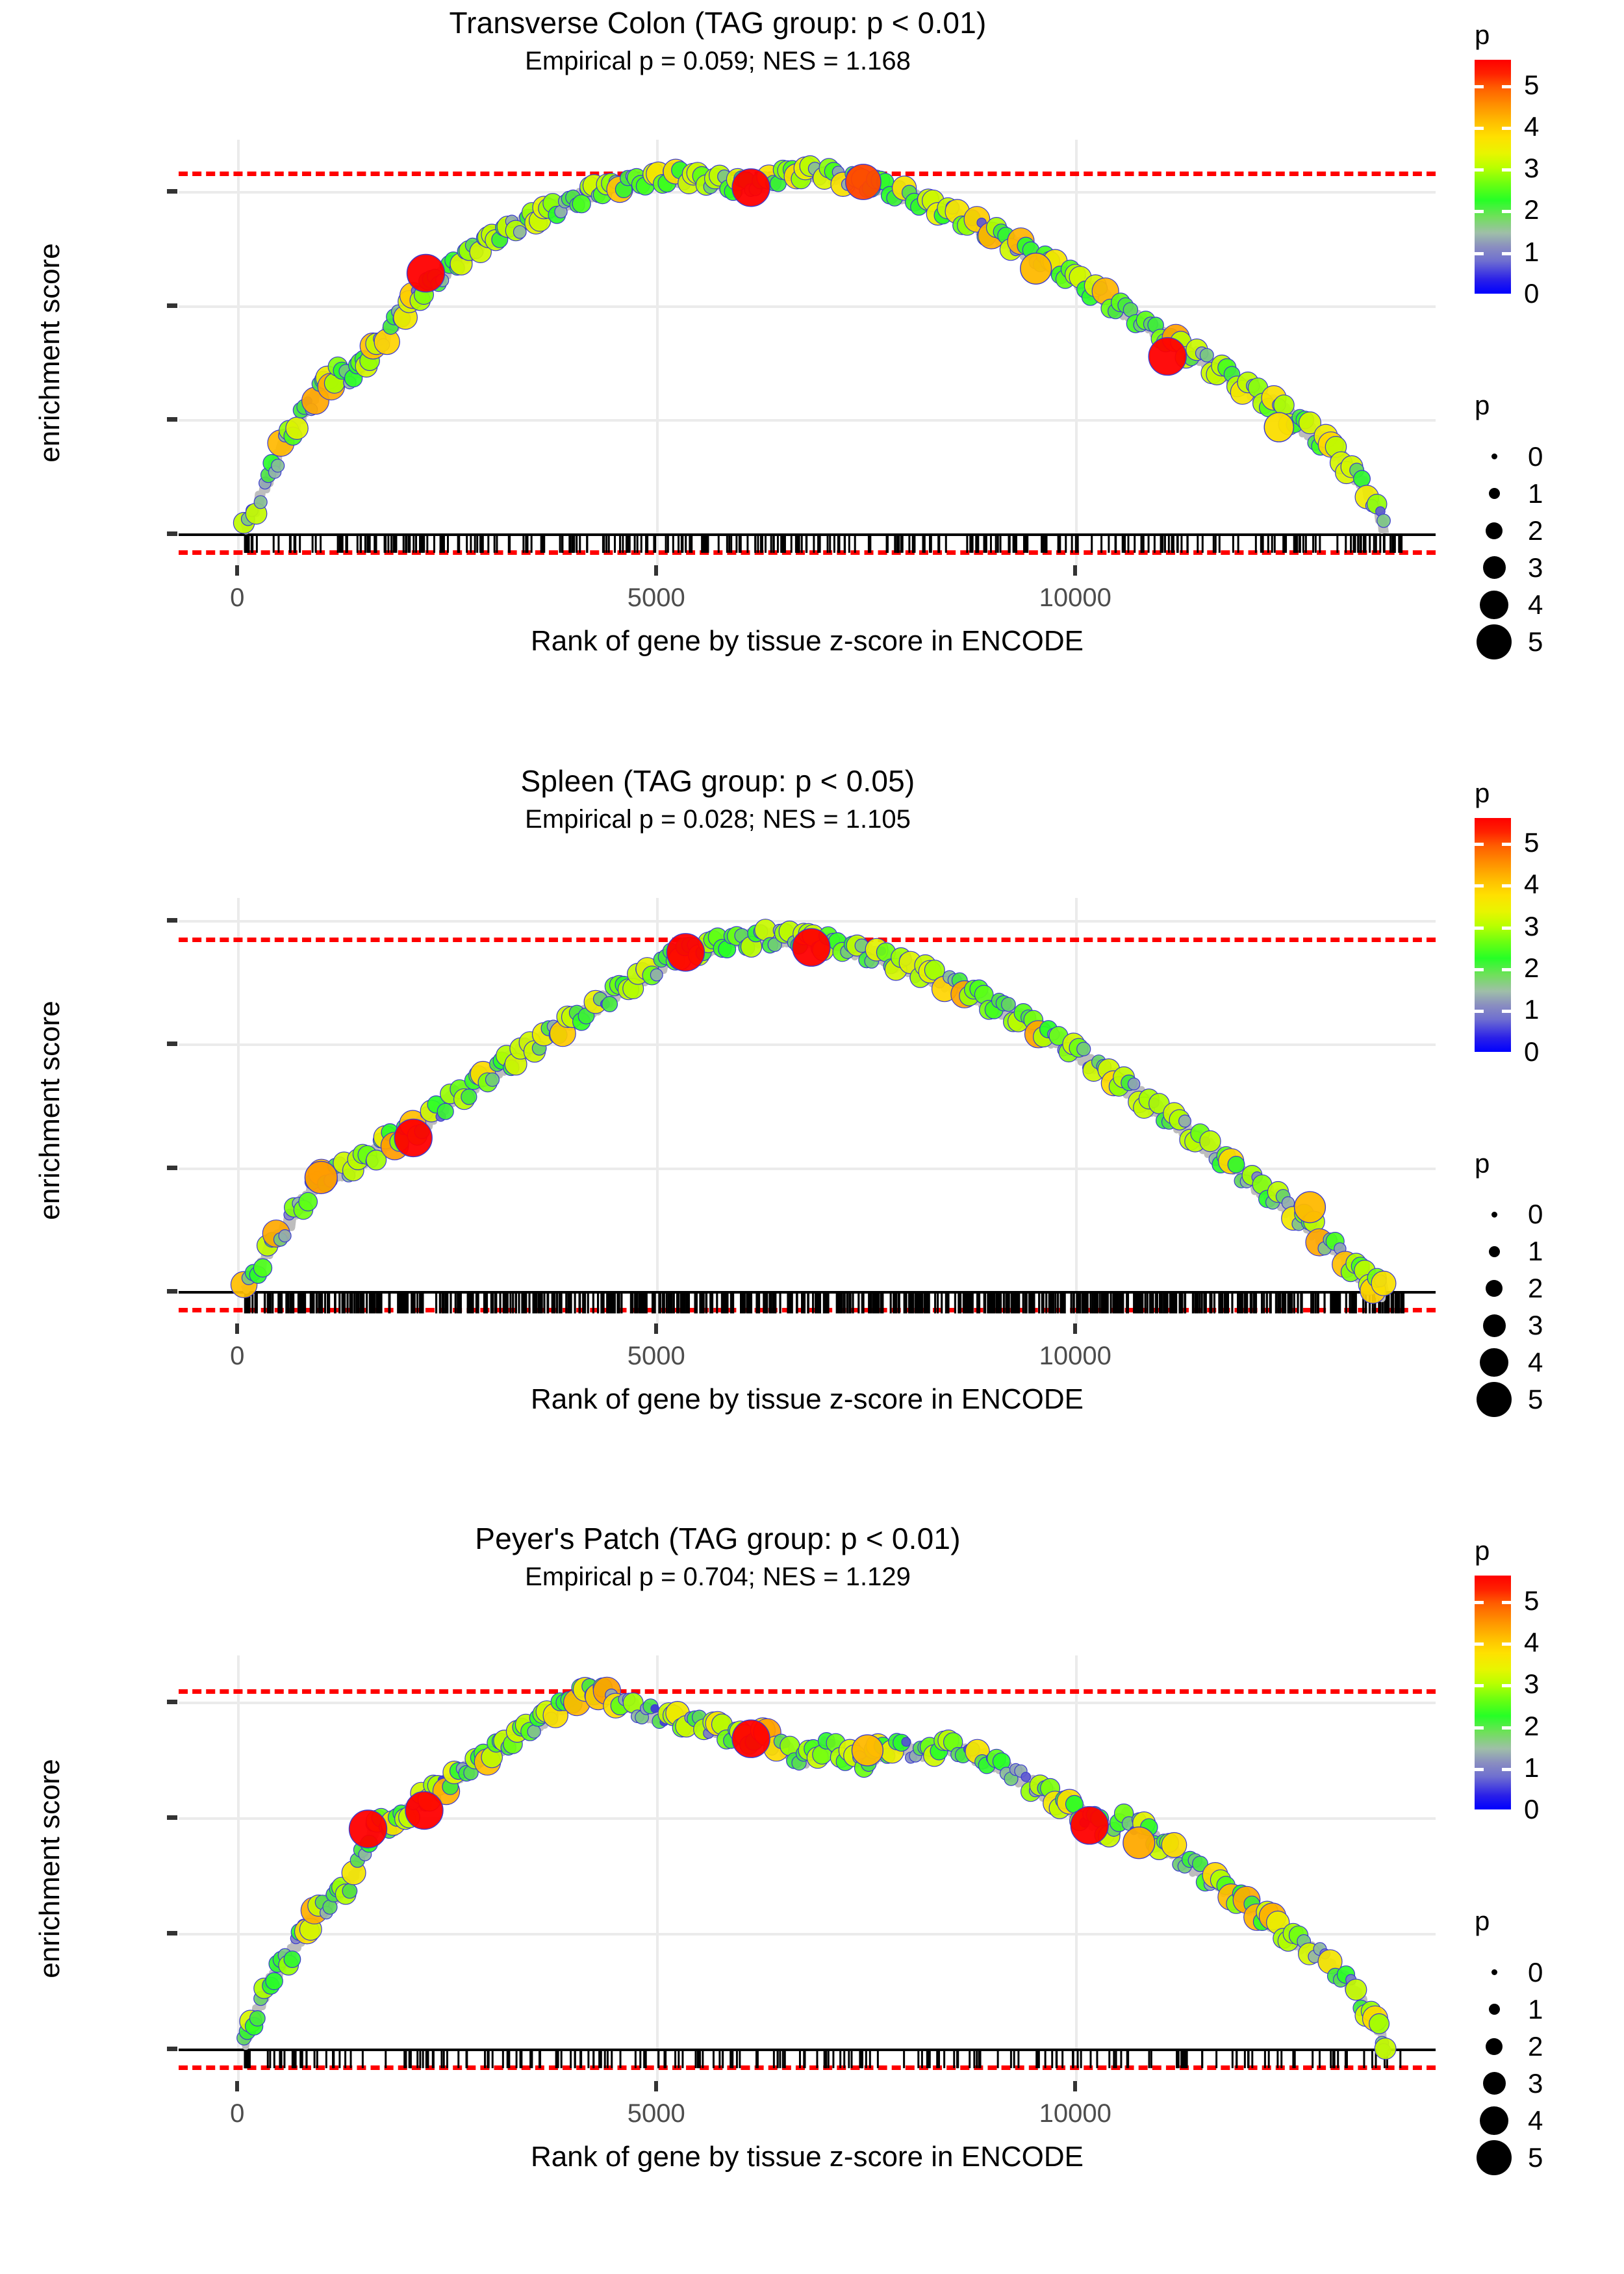  What do you see at coordinates (1482, 1921) in the screenshot?
I see `size-legend-title: p` at bounding box center [1482, 1921].